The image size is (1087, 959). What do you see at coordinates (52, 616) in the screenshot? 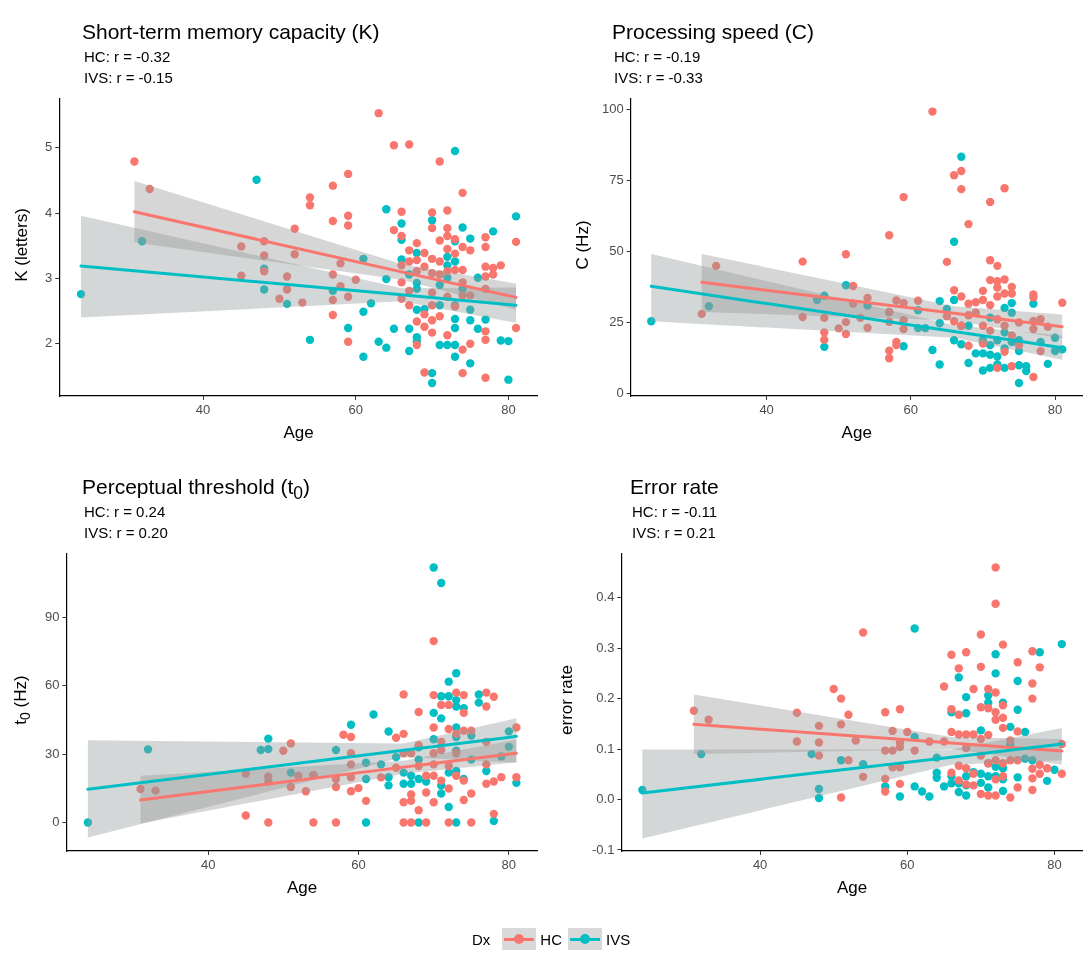
I see `y-tick-label: 90` at bounding box center [52, 616].